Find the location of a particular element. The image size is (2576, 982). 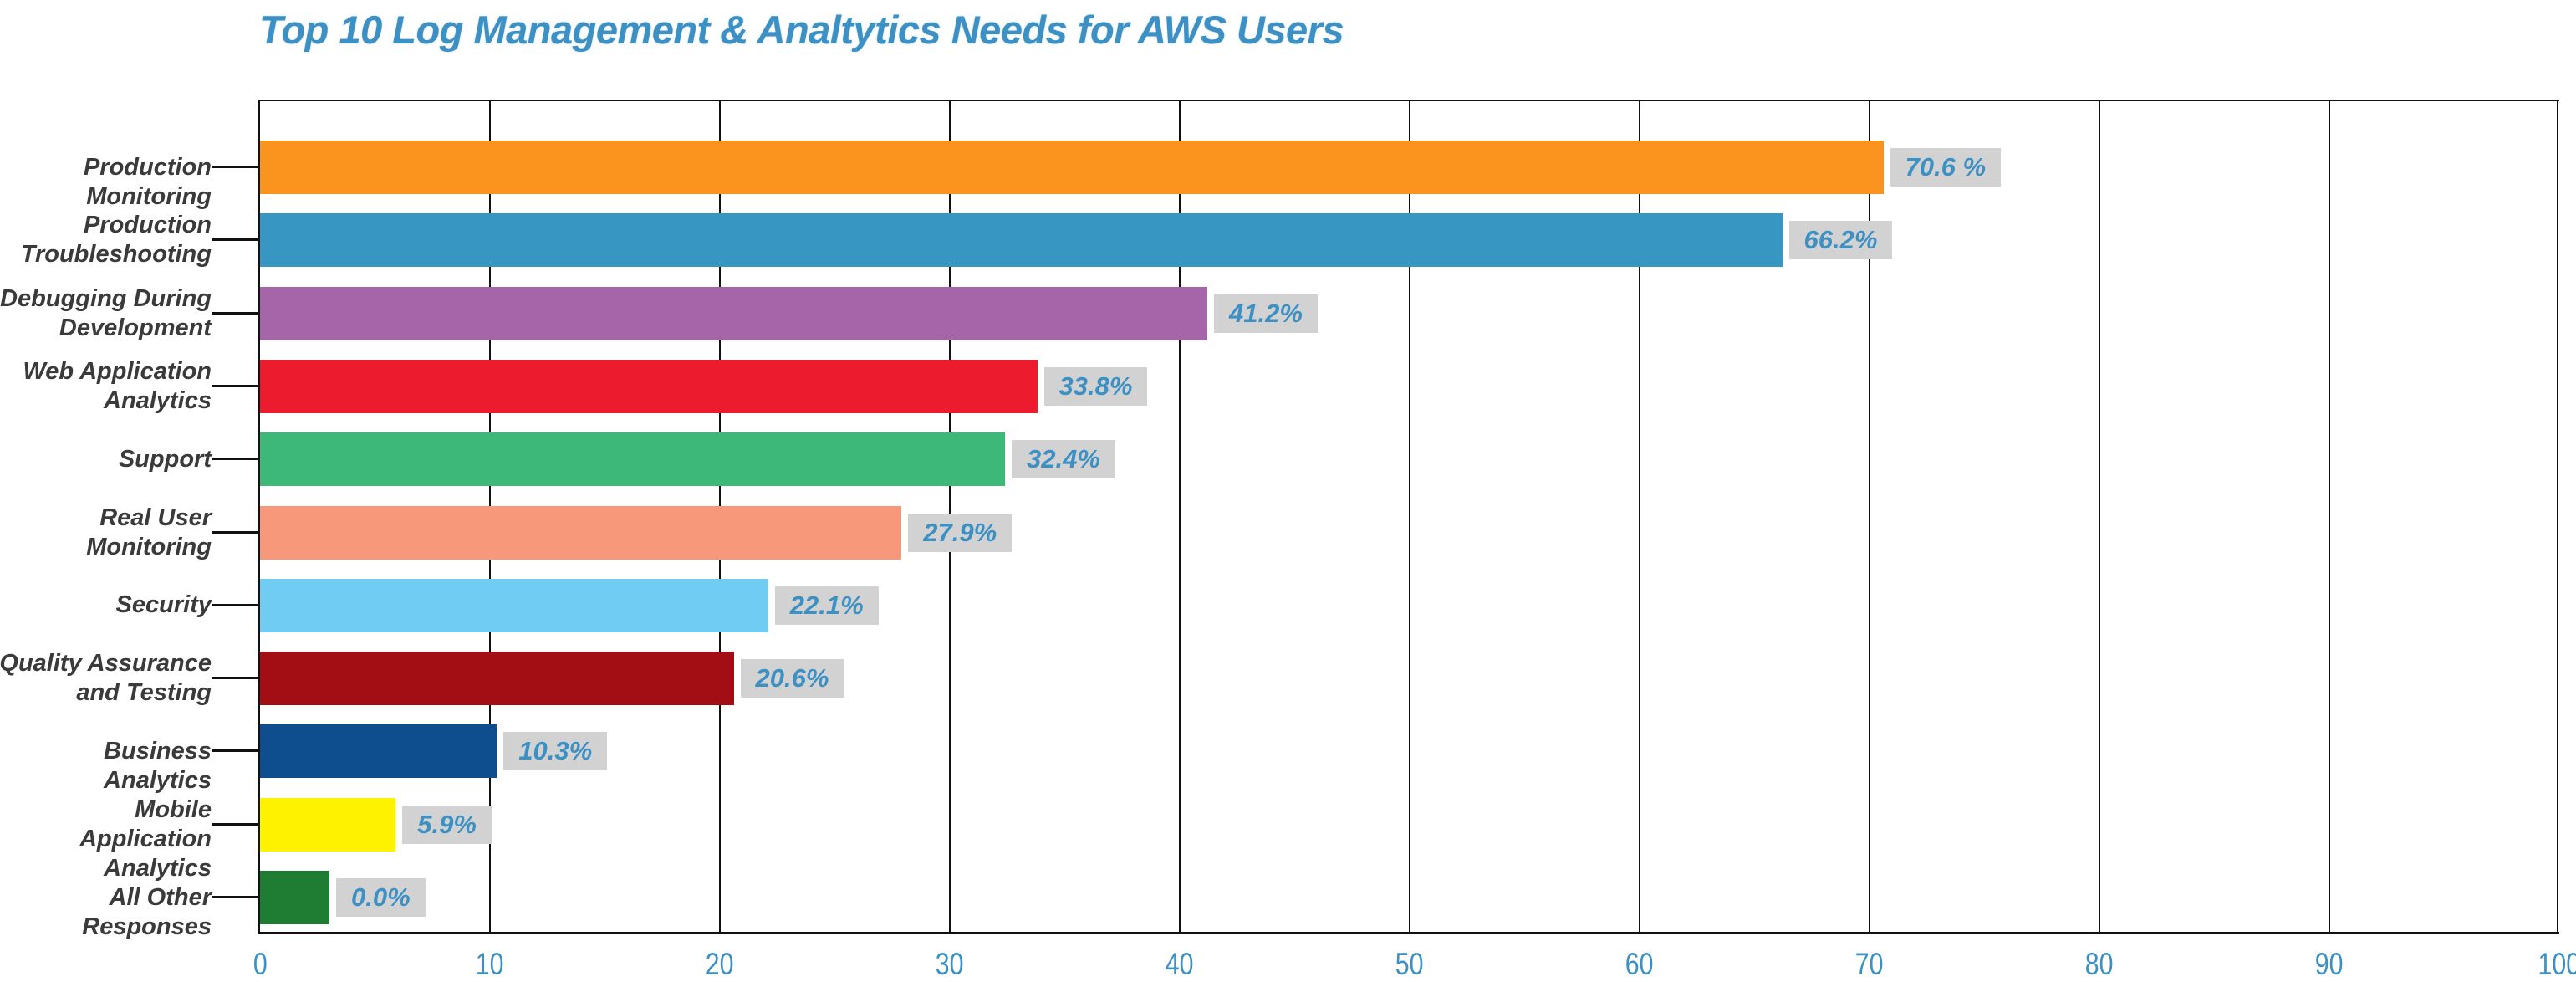

x-axis-tick-text: 90 is located at coordinates (2330, 964).